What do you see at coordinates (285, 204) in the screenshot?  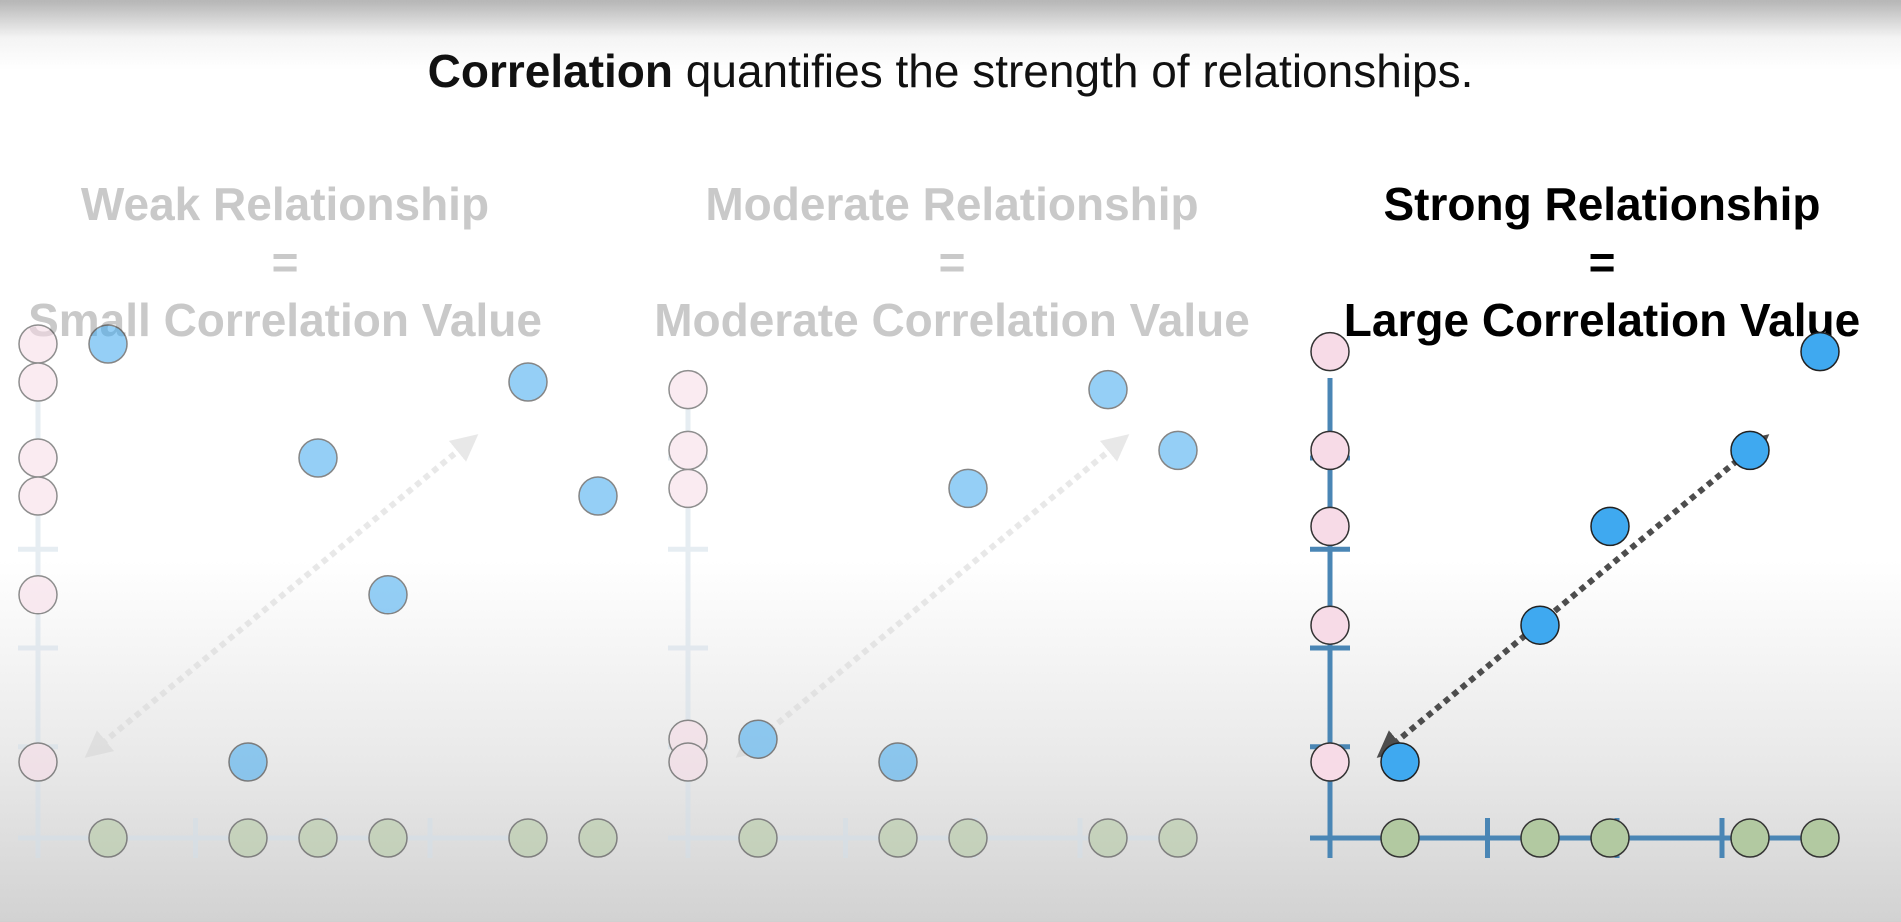 I see `weak-title-top: Weak Relationship` at bounding box center [285, 204].